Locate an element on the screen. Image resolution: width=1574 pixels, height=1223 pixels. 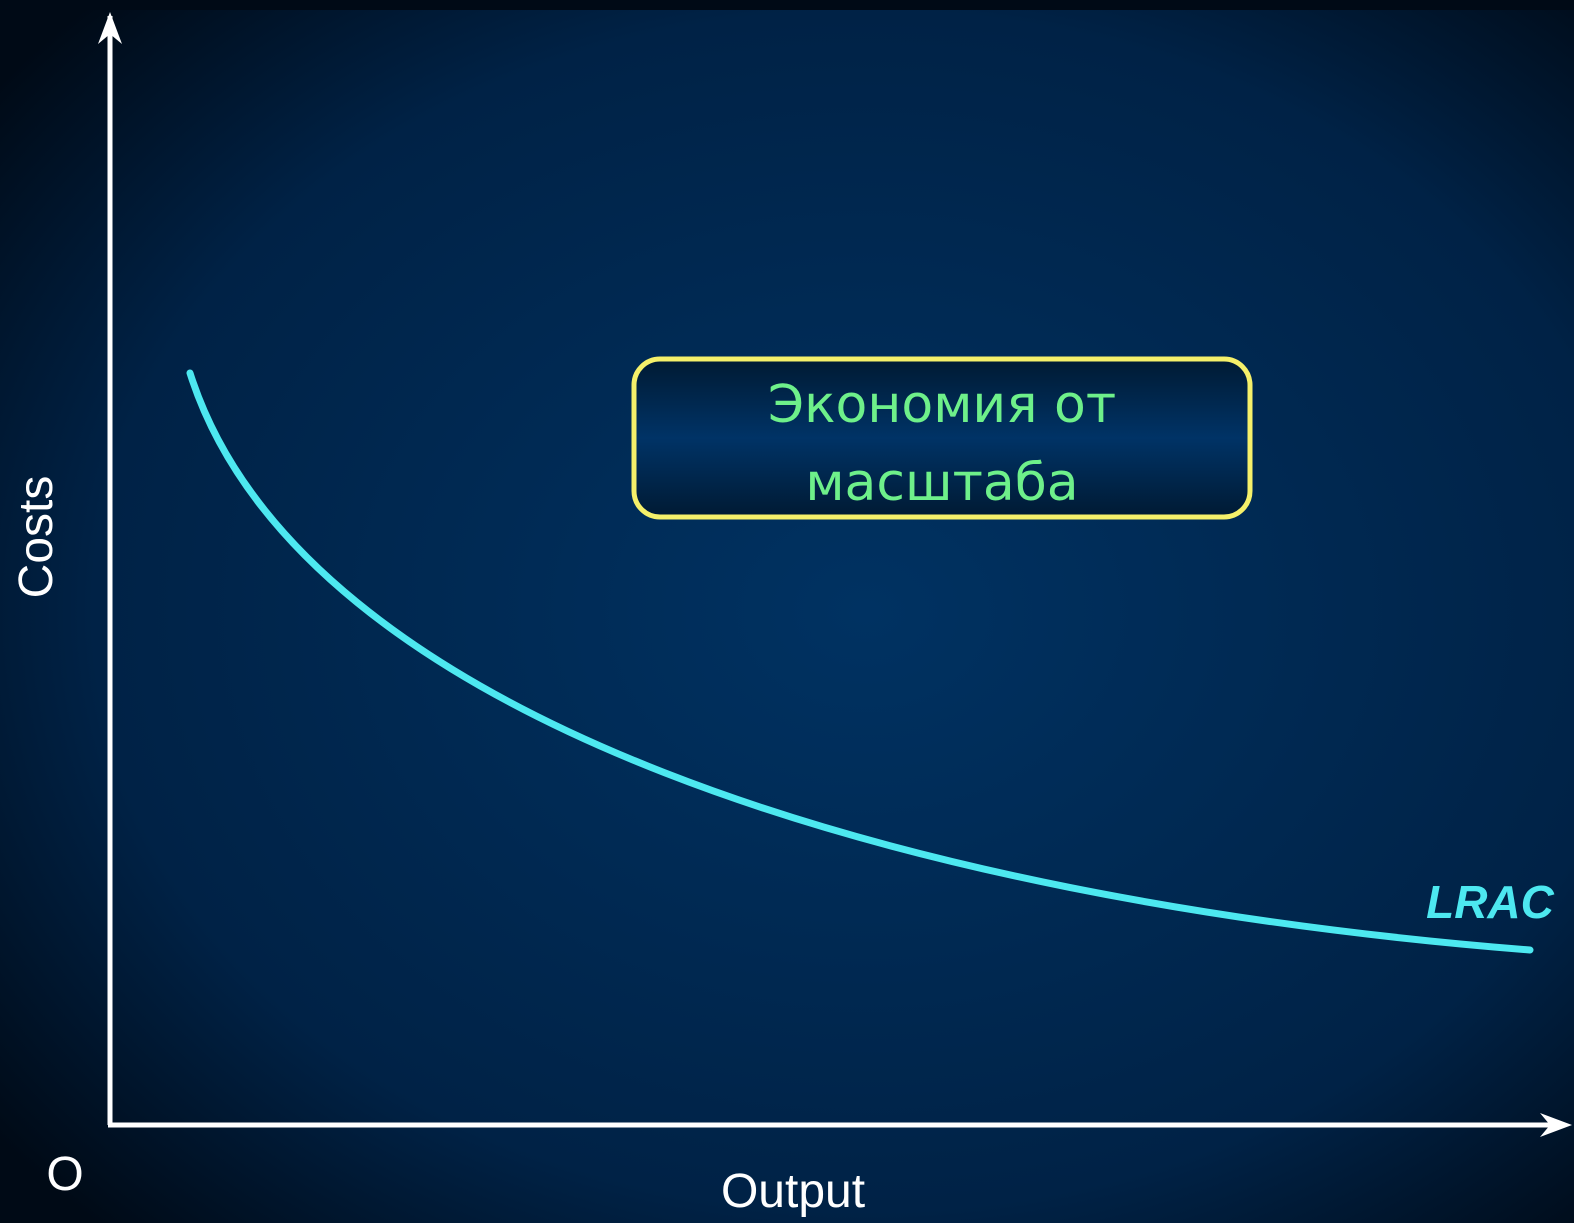
origin-label: O is located at coordinates (64, 1174).